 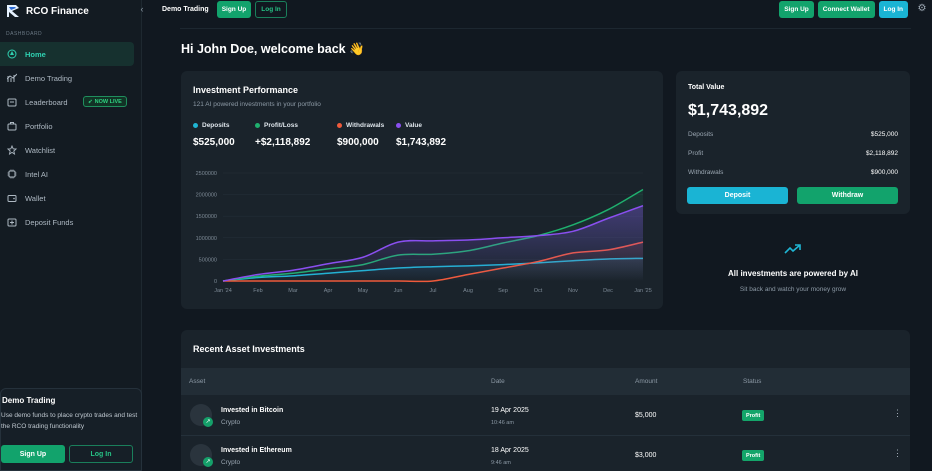 I want to click on y-tick-label: 2500000, so click(x=206, y=174).